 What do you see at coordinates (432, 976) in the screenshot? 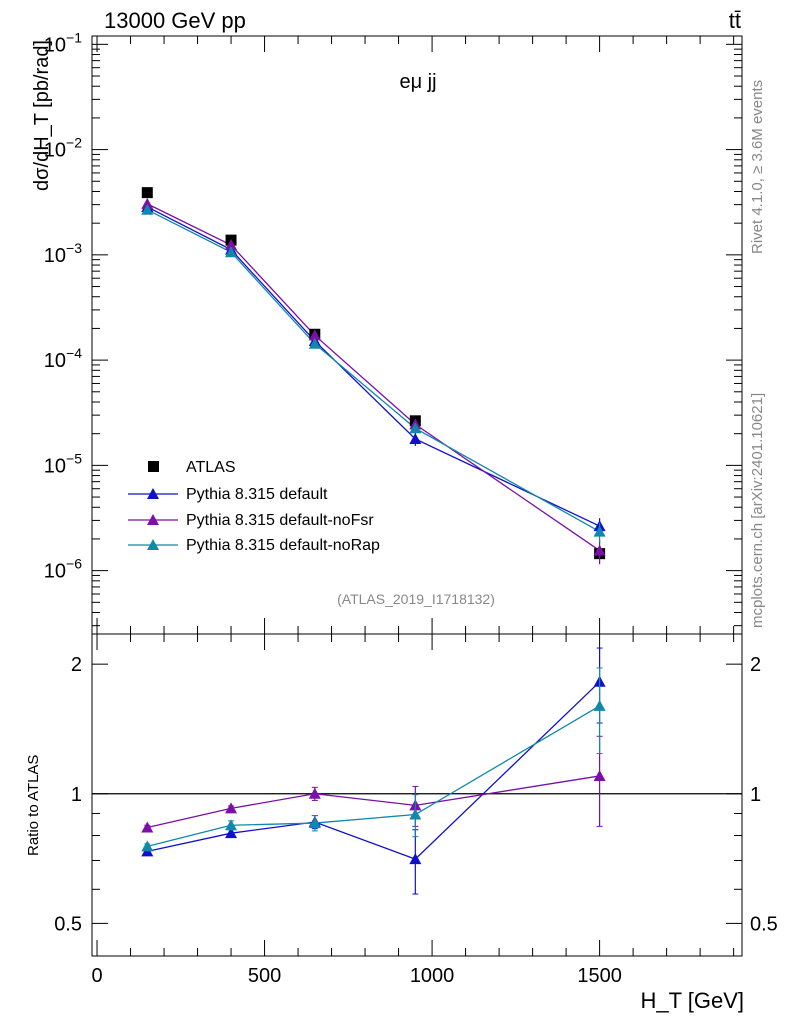
I see `x-tick-label: 1000` at bounding box center [432, 976].